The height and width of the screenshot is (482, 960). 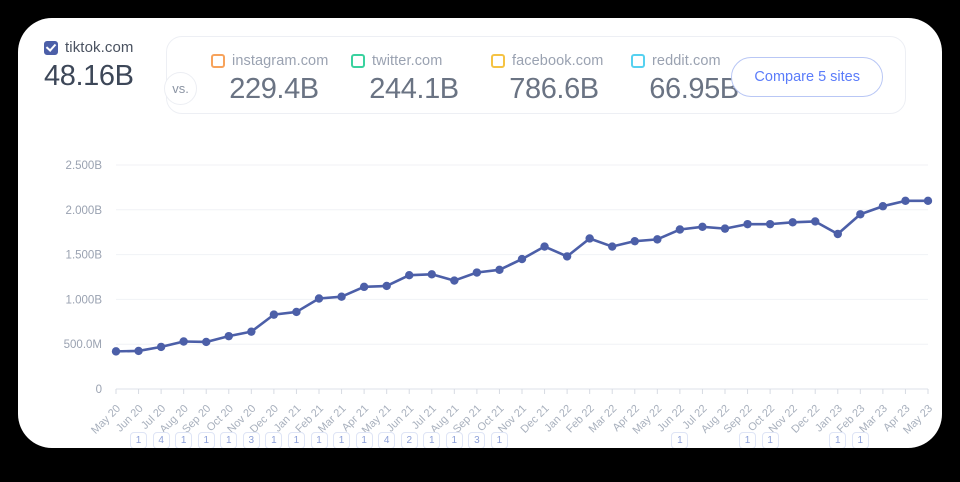 I want to click on vs-badge: vs., so click(x=180, y=88).